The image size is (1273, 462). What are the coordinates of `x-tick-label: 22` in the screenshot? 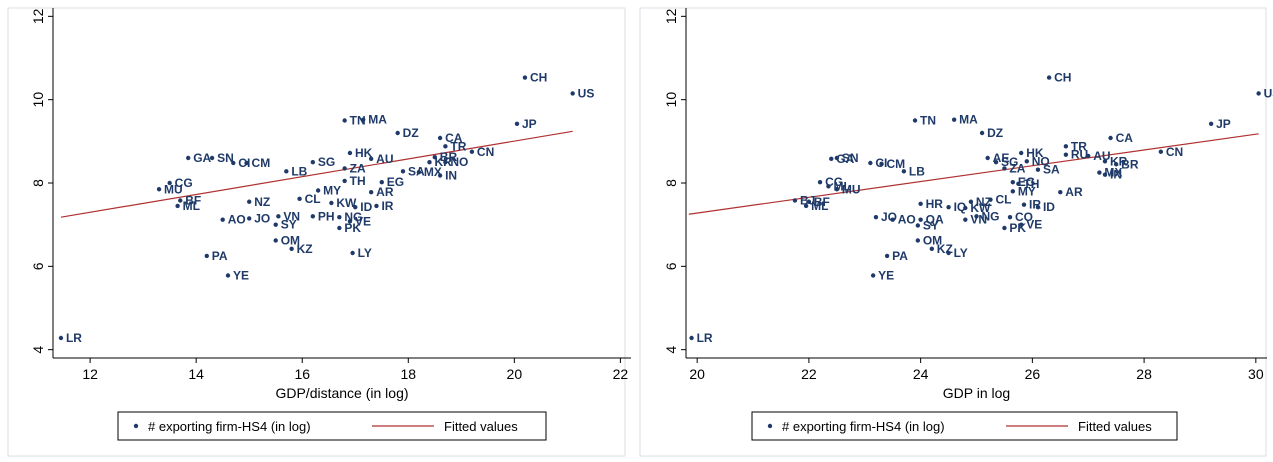 It's located at (621, 374).